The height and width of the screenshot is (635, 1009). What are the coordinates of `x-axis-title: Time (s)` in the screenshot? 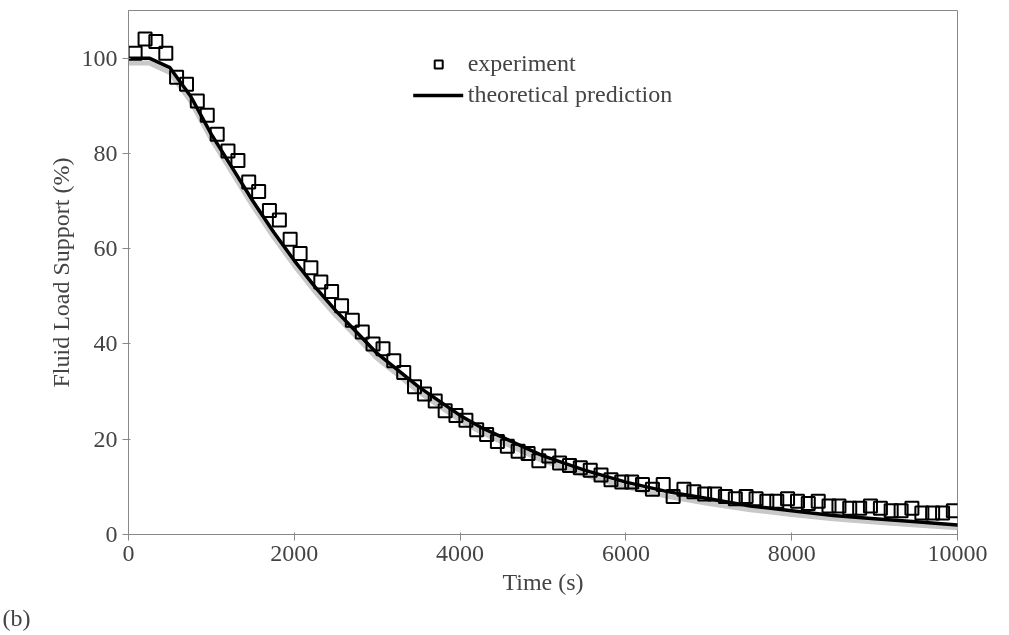 It's located at (543, 581).